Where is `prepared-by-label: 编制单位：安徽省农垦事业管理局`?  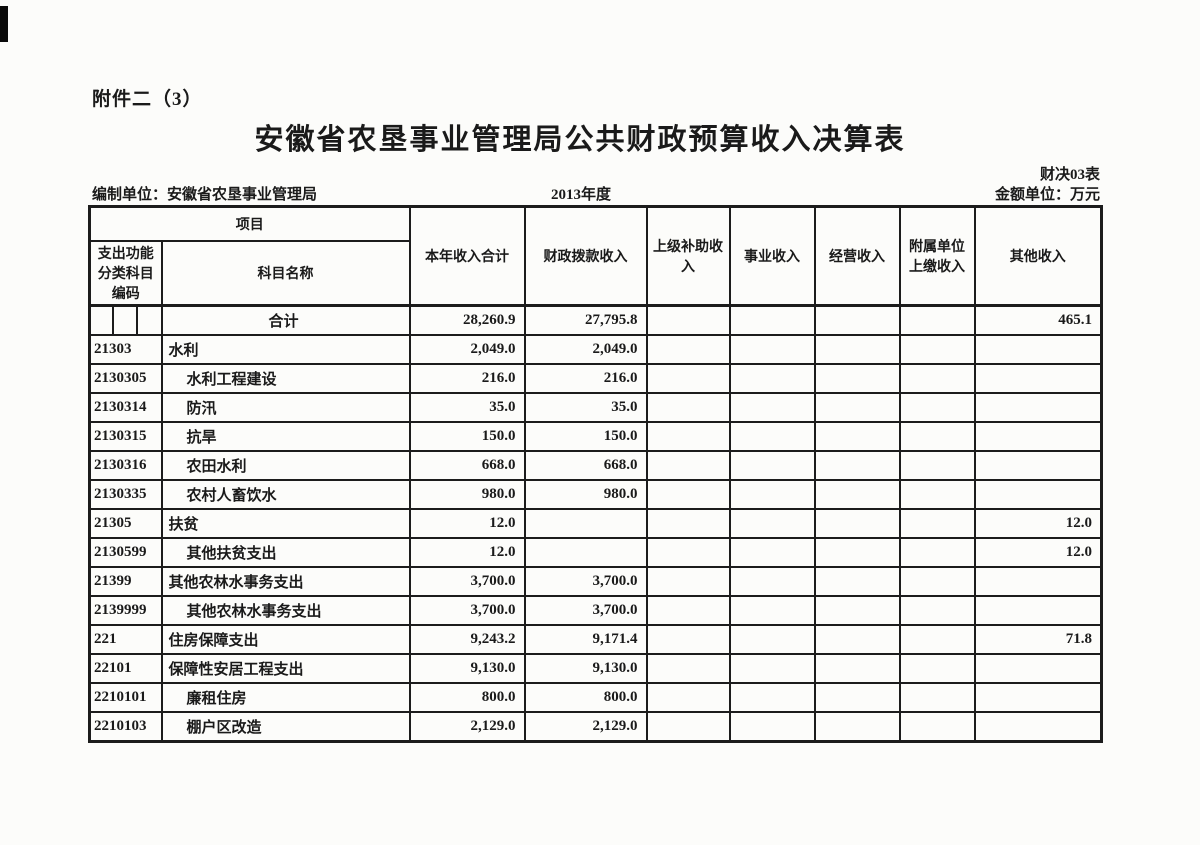 prepared-by-label: 编制单位：安徽省农垦事业管理局 is located at coordinates (205, 195).